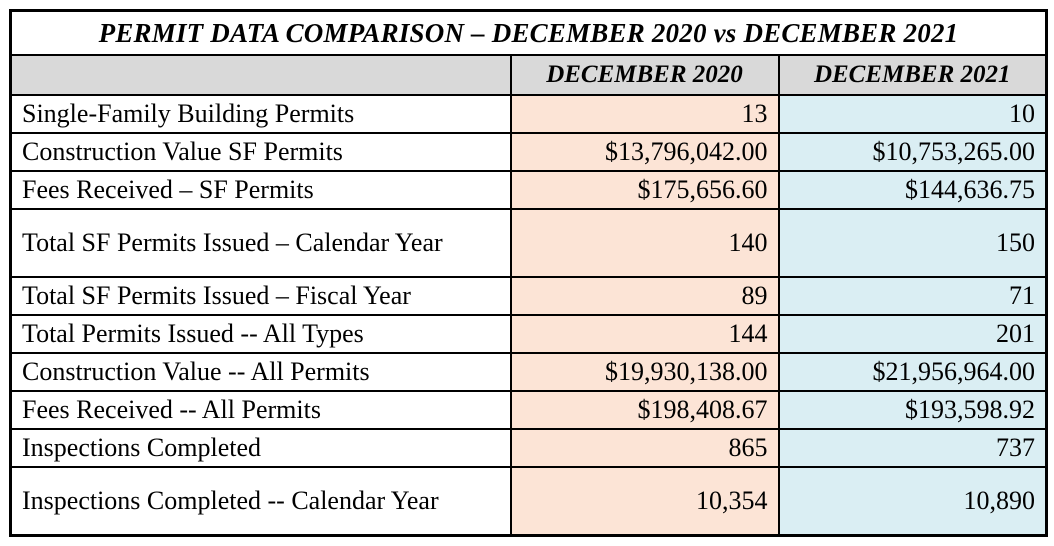  I want to click on row-label: Single-Family Building Permits, so click(260, 114).